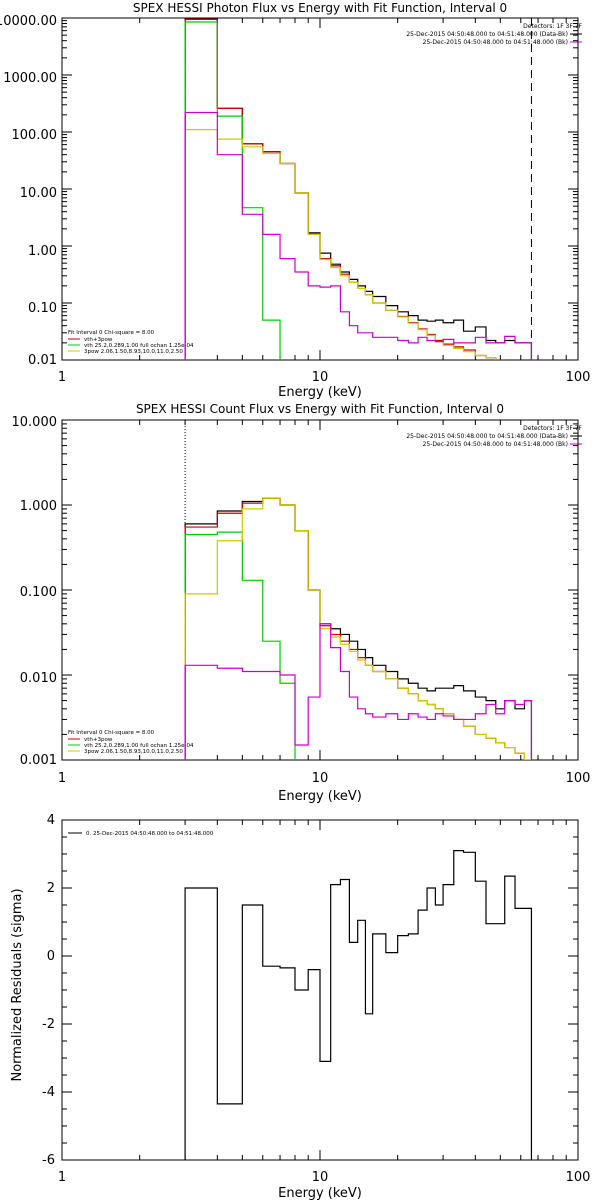 The width and height of the screenshot is (600, 1200). Describe the element at coordinates (42, 251) in the screenshot. I see `y-tick-label: 1.00` at that location.